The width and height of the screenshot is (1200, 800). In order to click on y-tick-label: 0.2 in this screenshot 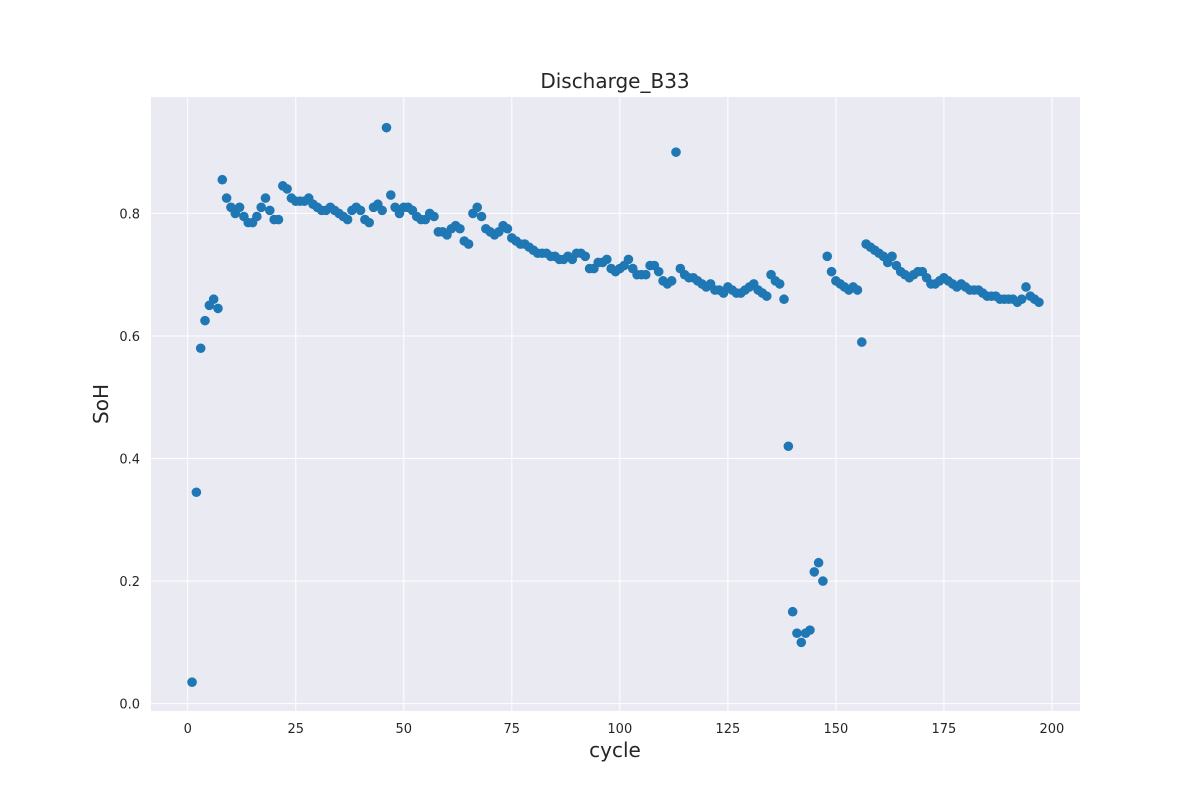, I will do `click(129, 582)`.